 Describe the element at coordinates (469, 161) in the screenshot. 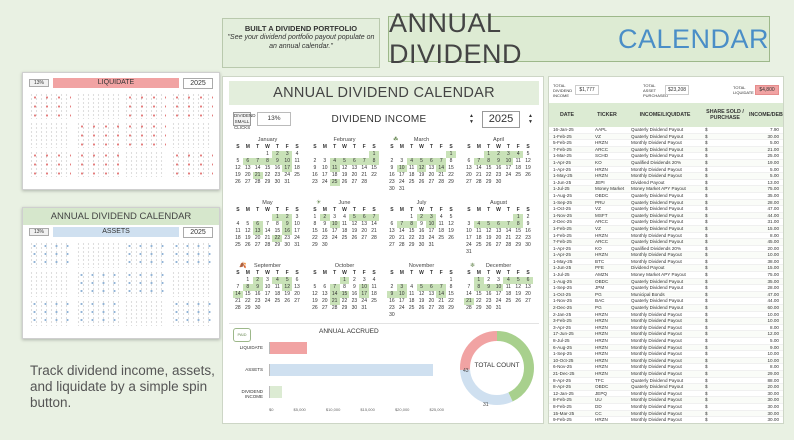

I see `day-cell: 6` at that location.